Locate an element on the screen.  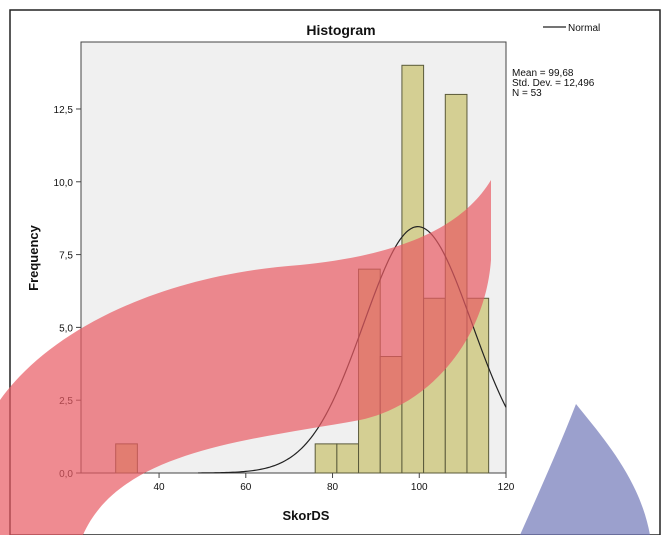
legend: Normal is located at coordinates (571, 28).